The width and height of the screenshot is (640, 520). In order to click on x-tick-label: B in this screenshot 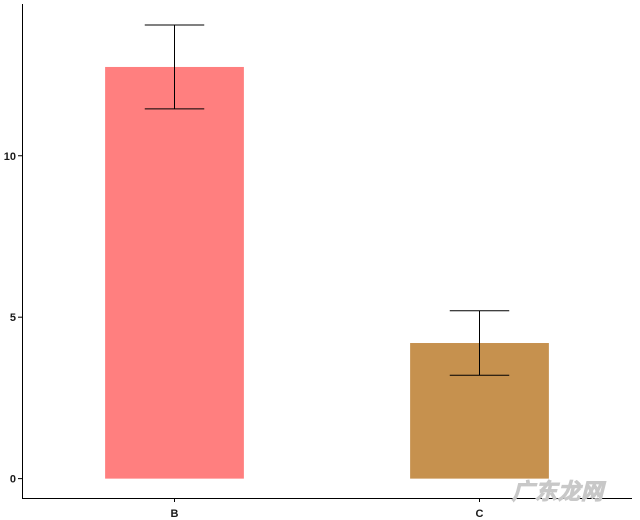, I will do `click(175, 514)`.